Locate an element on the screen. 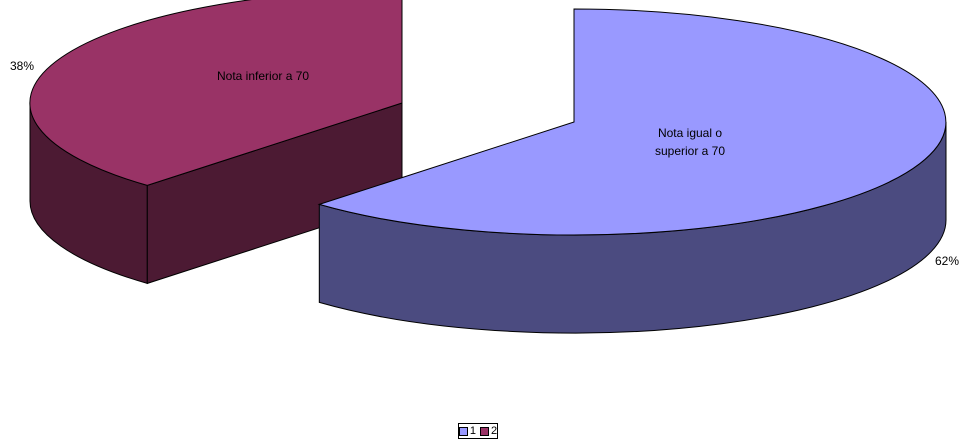  legend: 1 2 is located at coordinates (478, 431).